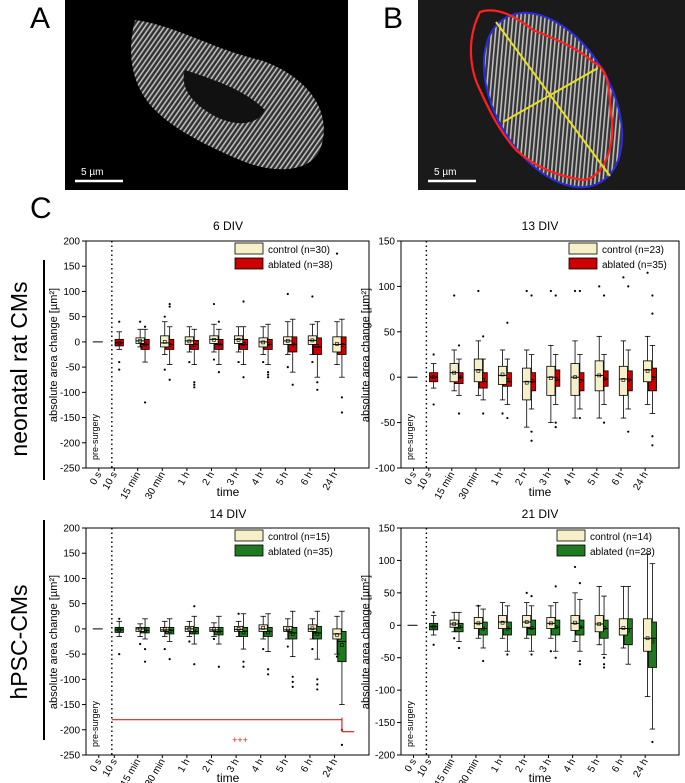  I want to click on panel-label-b: B, so click(393, 18).